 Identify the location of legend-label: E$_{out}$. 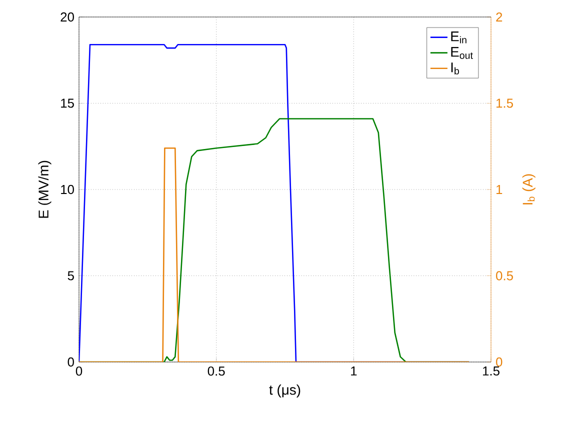
(462, 53).